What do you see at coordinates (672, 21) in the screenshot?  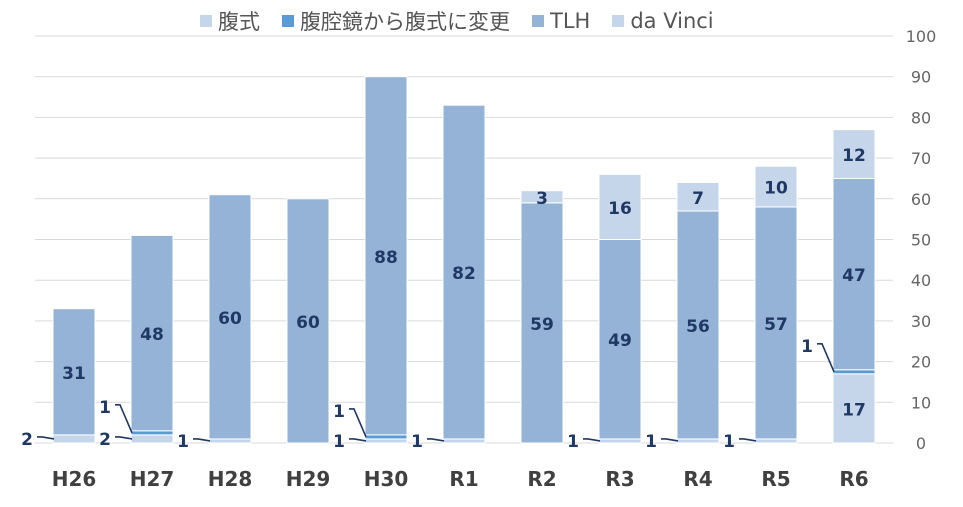 I see `legend-label-davinci: da Vinci` at bounding box center [672, 21].